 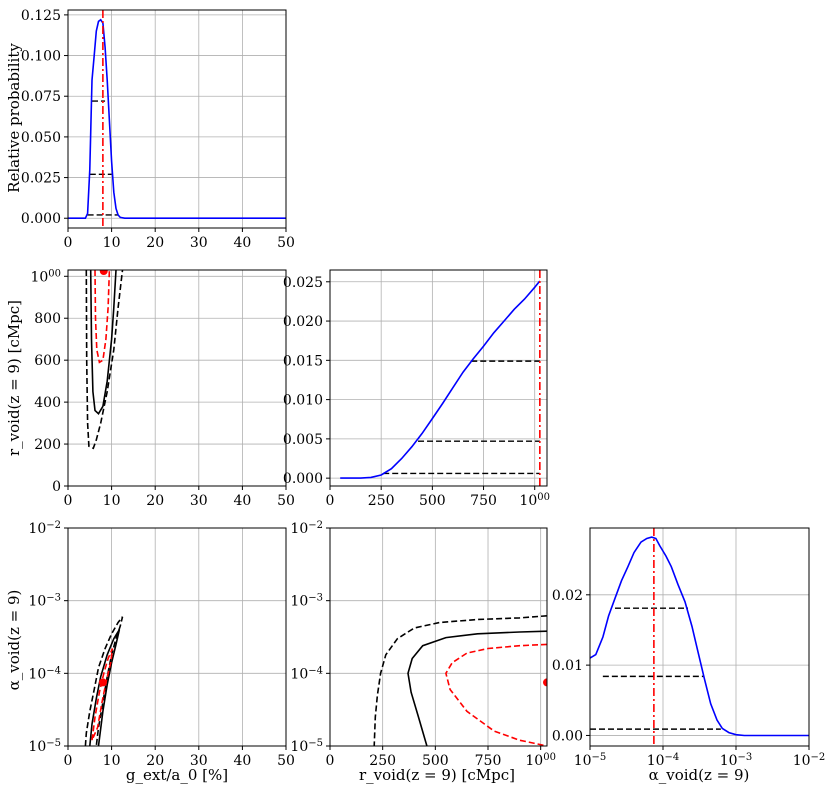 I want to click on y-tick-label: 0.050, so click(x=41, y=138).